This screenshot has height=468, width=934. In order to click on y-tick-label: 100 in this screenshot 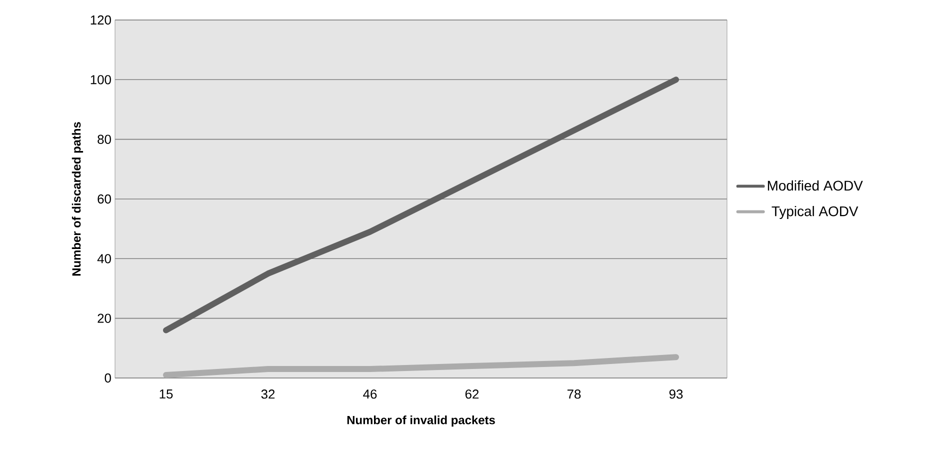, I will do `click(100, 79)`.